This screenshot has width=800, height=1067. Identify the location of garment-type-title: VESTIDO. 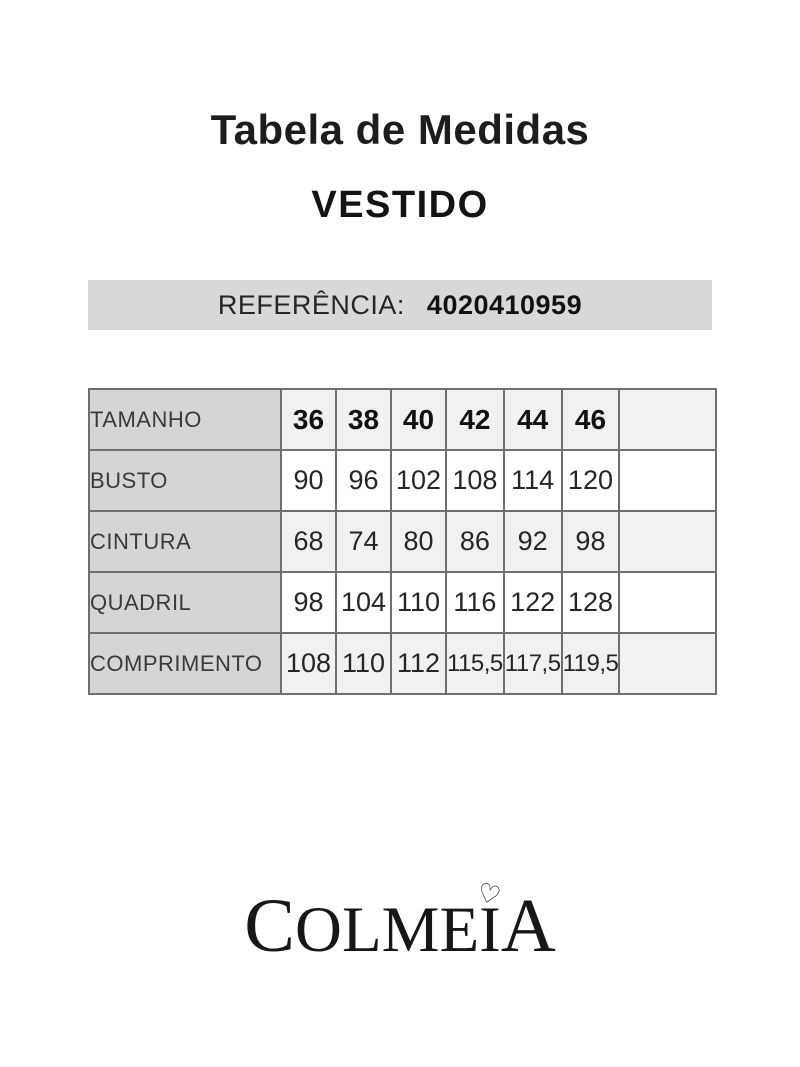
(400, 205).